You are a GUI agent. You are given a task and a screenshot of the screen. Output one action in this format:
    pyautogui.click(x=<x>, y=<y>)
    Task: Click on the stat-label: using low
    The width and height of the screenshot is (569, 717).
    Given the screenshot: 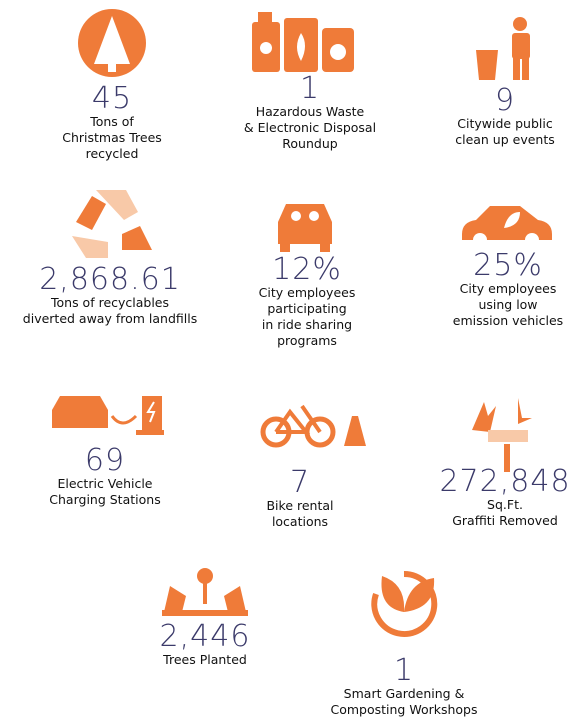 What is the action you would take?
    pyautogui.click(x=508, y=304)
    